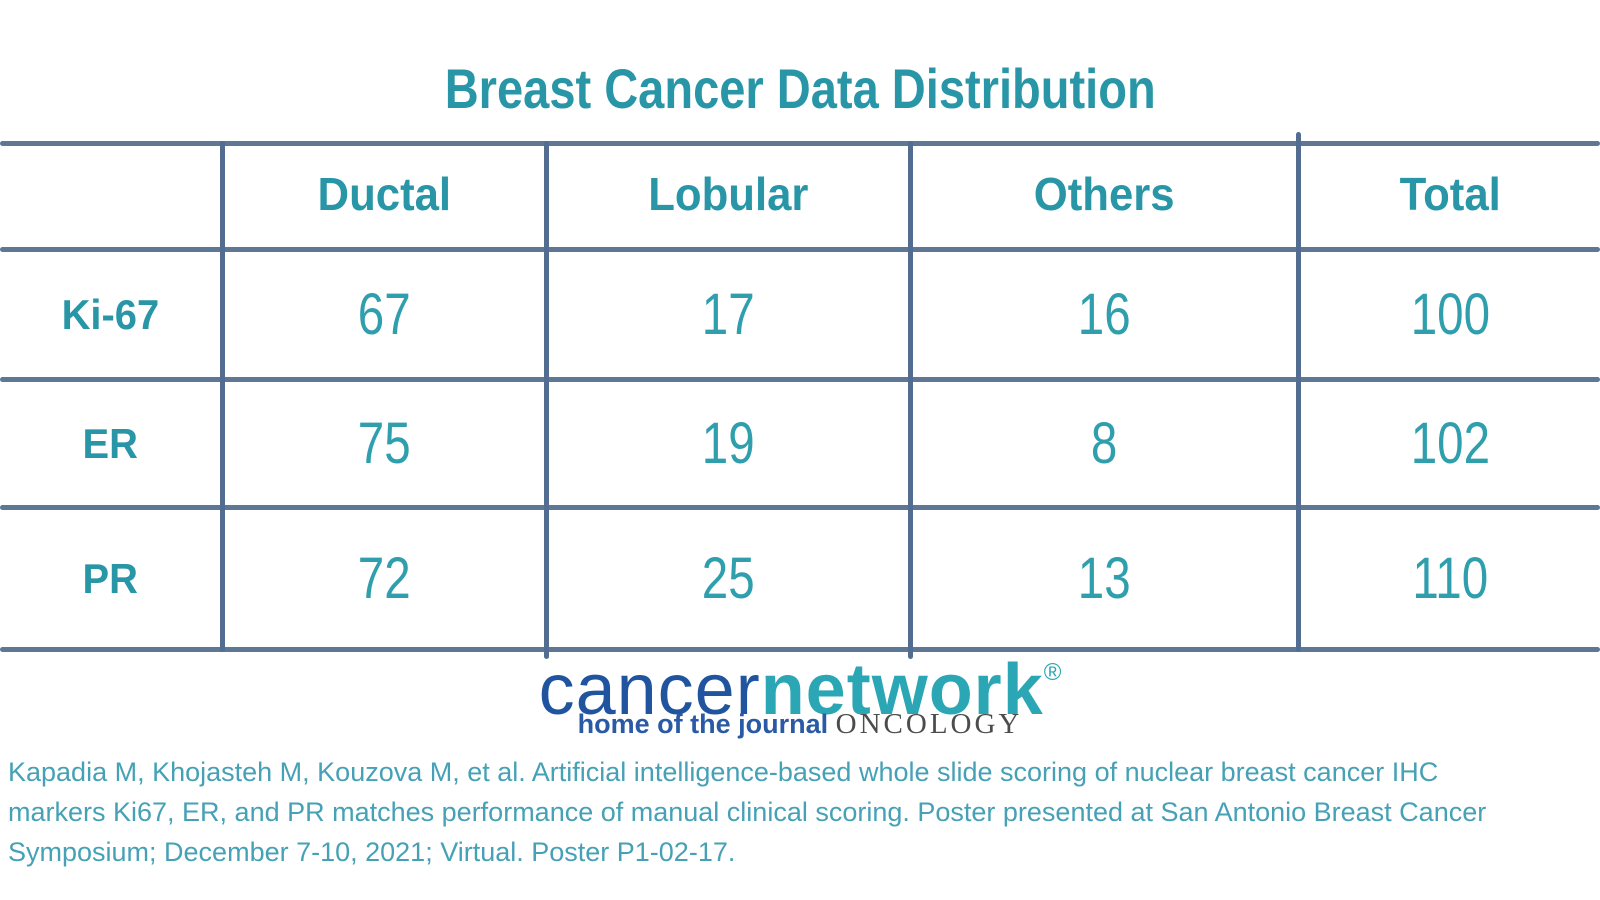 Image resolution: width=1600 pixels, height=900 pixels. What do you see at coordinates (384, 314) in the screenshot?
I see `table-cell-ki67-ductal: 67` at bounding box center [384, 314].